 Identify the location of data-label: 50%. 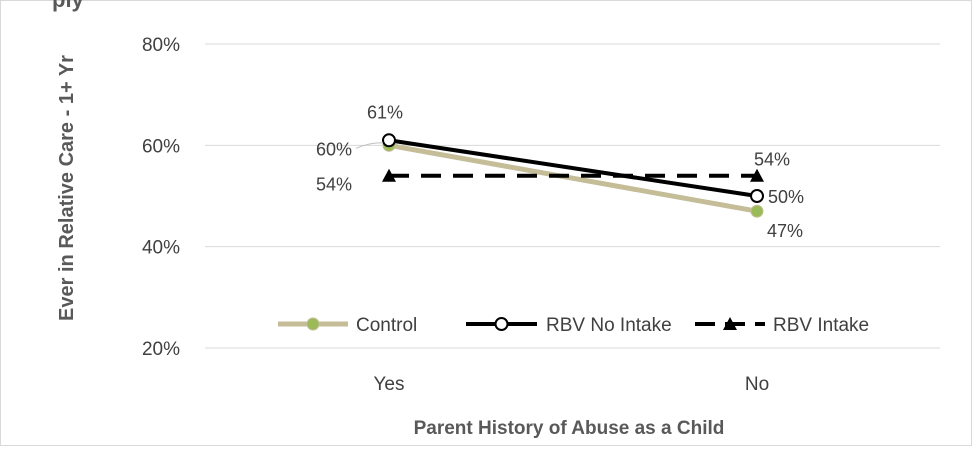
(786, 197).